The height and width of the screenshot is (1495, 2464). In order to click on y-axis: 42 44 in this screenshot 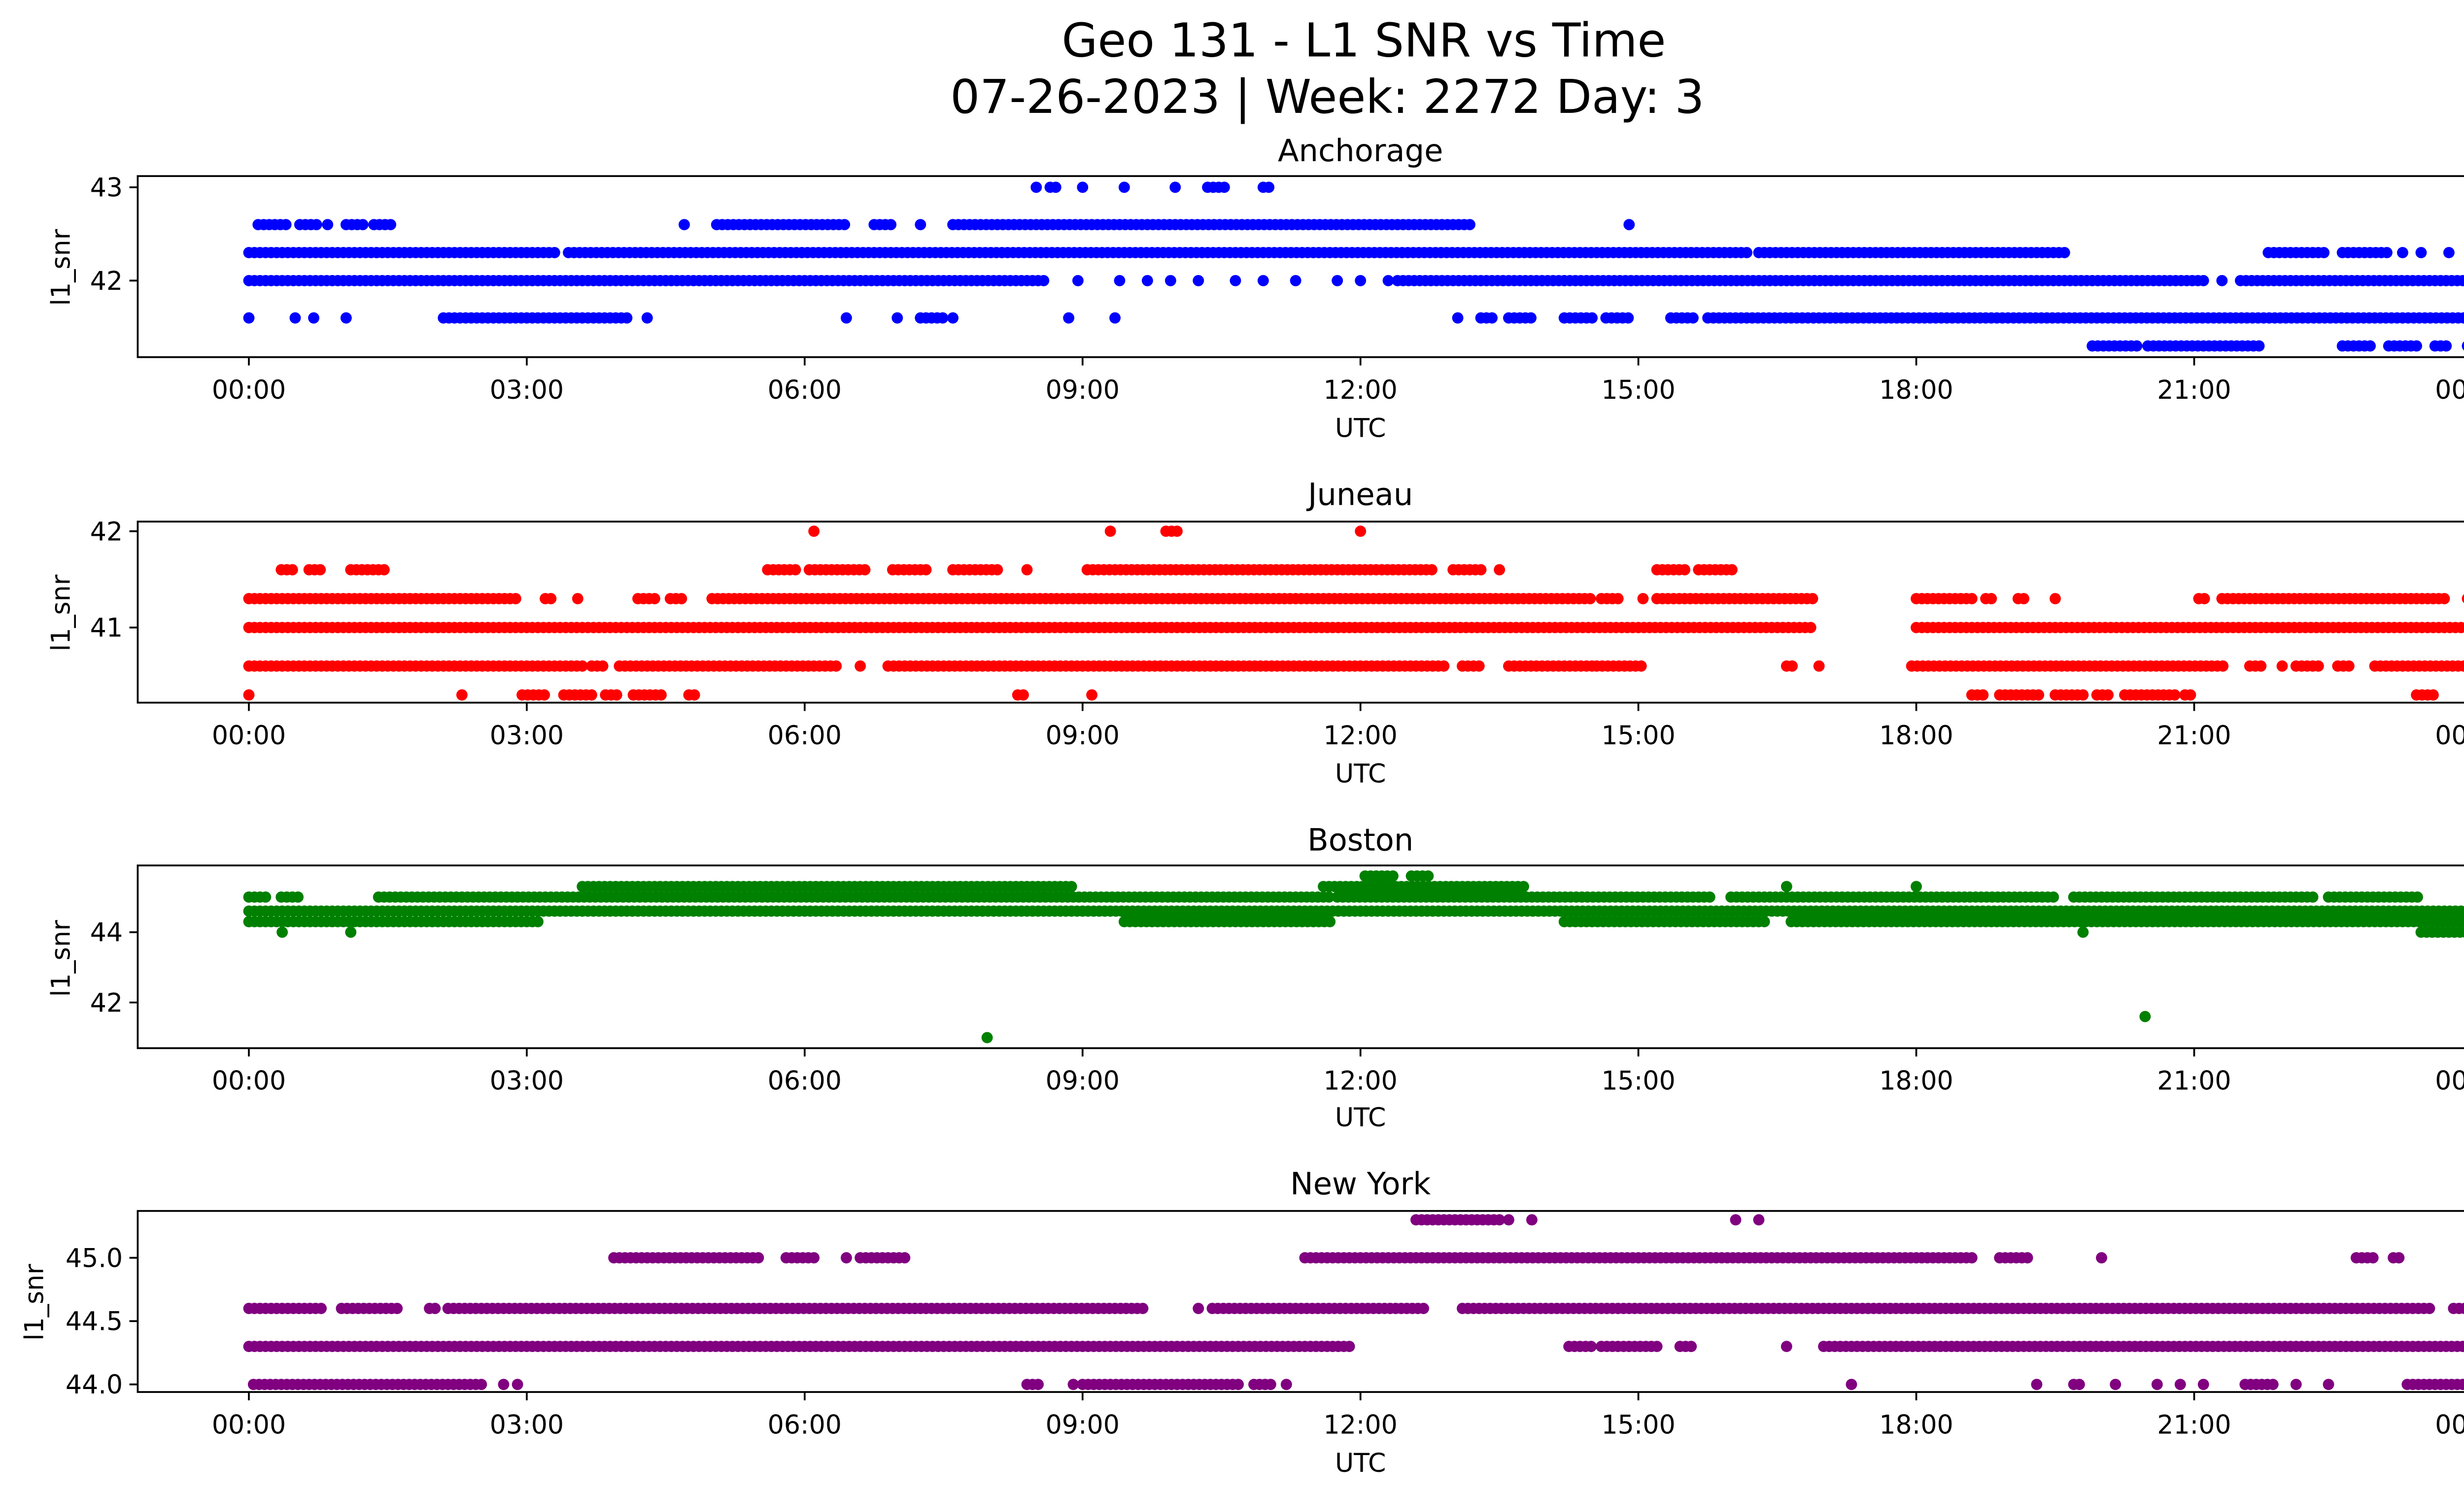, I will do `click(114, 968)`.